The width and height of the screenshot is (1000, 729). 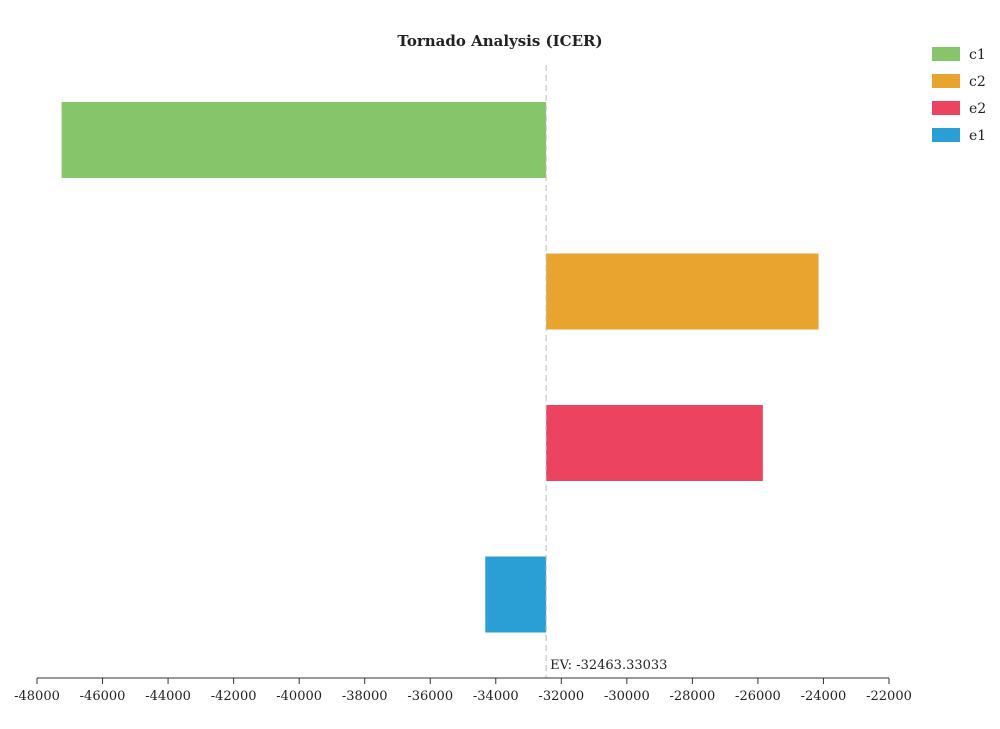 I want to click on x-tick-label: -48000, so click(x=37, y=696).